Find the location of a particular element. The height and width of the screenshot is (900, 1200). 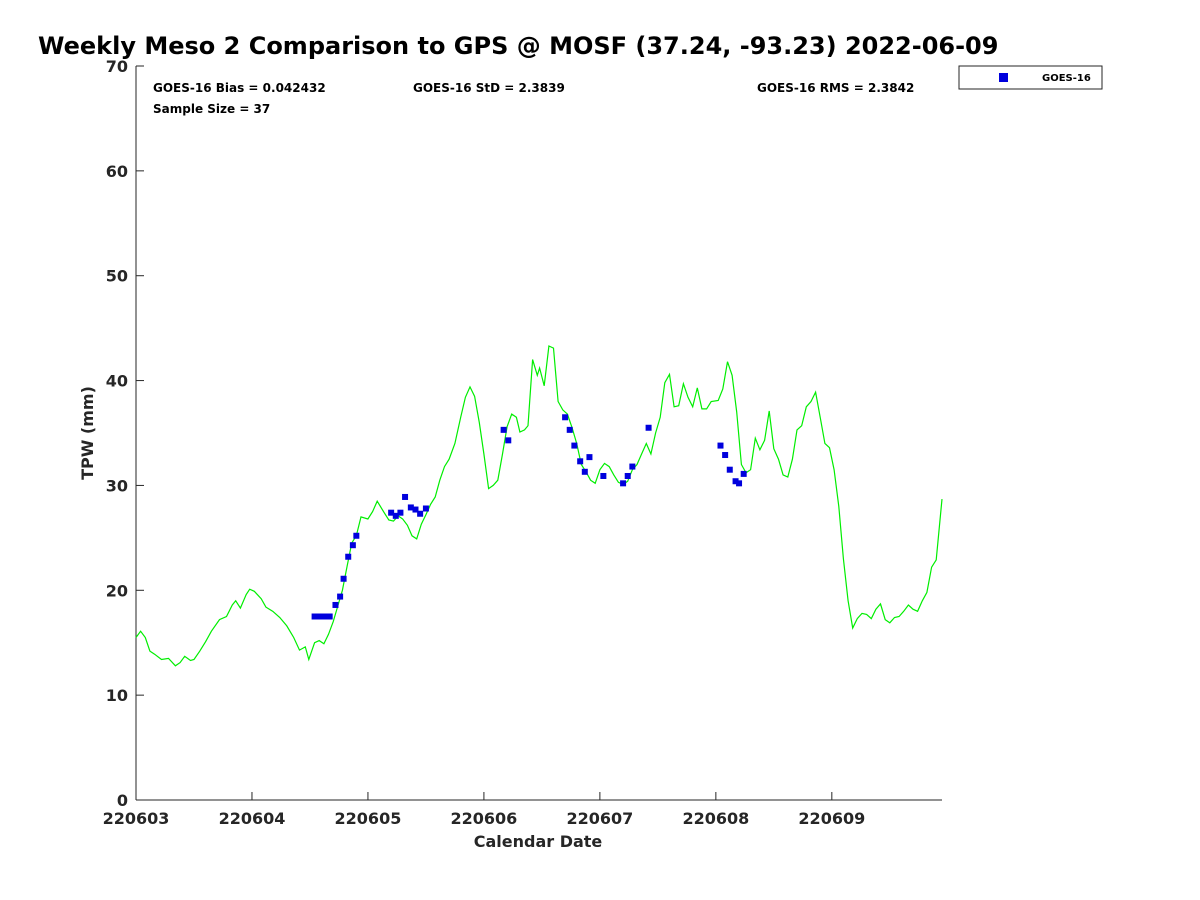

stat-rms: GOES-16 RMS = 2.3842 is located at coordinates (835, 88).